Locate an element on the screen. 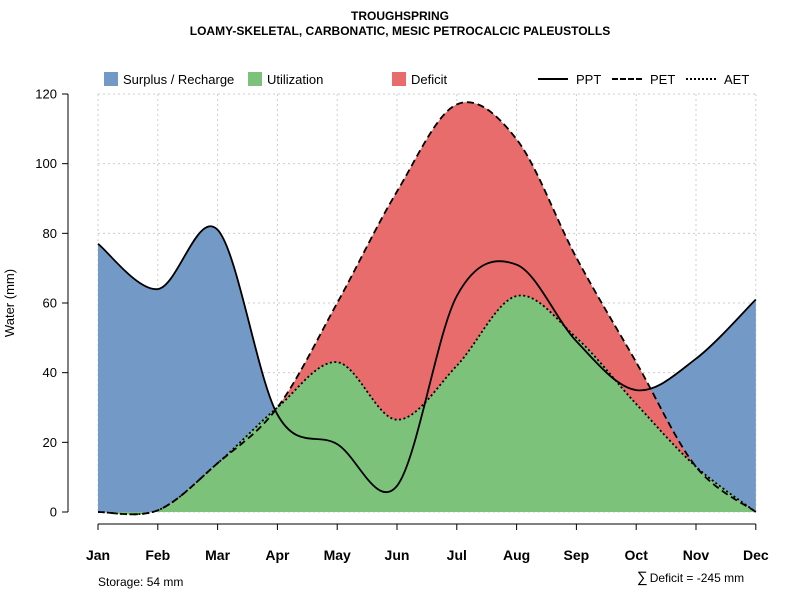  legend-aet-line is located at coordinates (701, 79).